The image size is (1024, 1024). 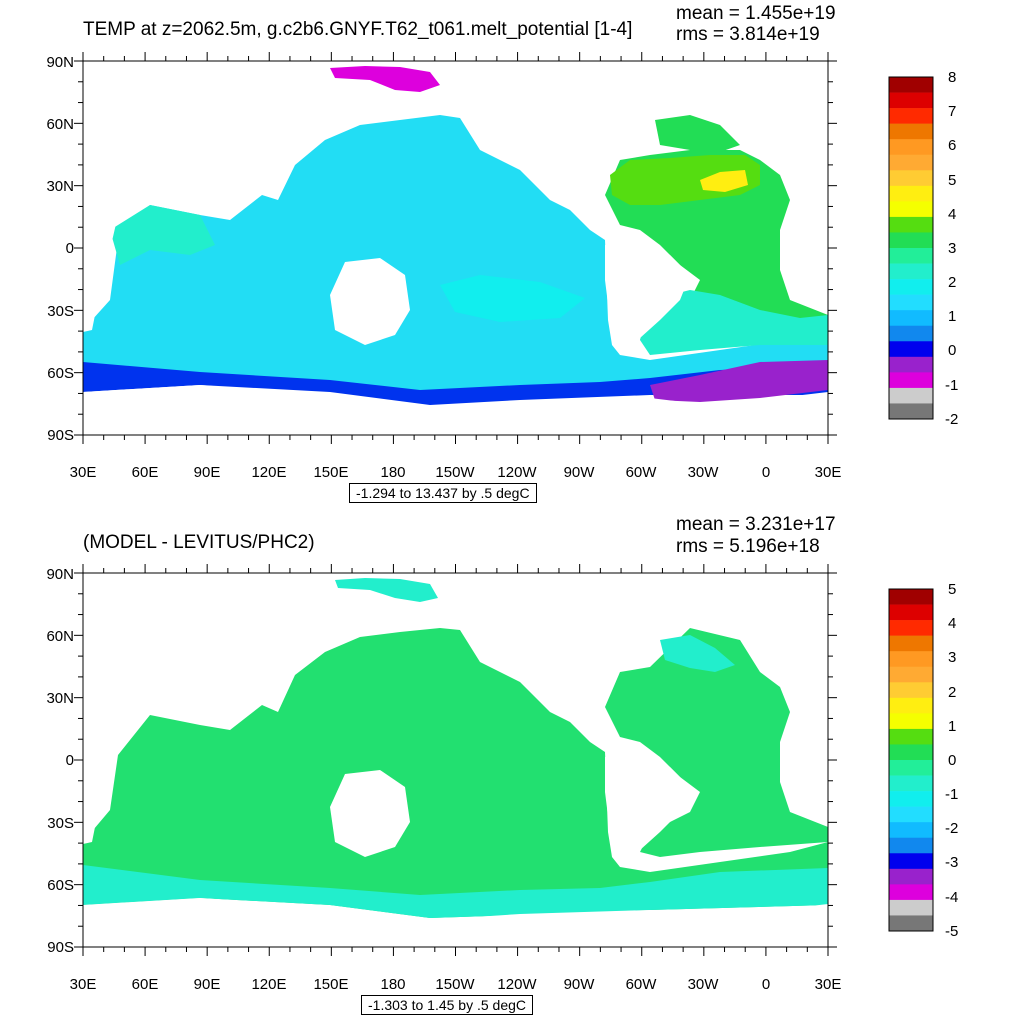 What do you see at coordinates (952, 111) in the screenshot?
I see `p1-colorbar-label: 7` at bounding box center [952, 111].